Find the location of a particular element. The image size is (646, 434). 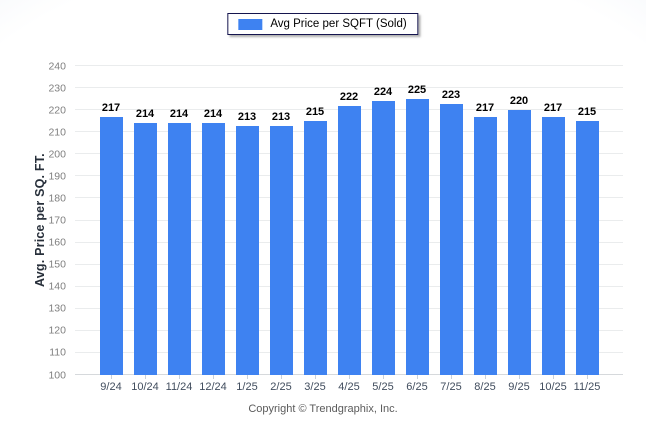

bar-group: 217 8/25 is located at coordinates (485, 229).